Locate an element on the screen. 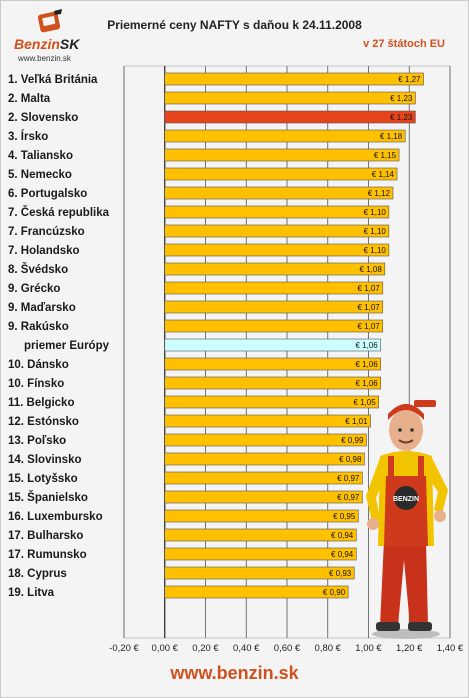 The image size is (469, 698). category-label: 12. Estónsko is located at coordinates (43, 422).